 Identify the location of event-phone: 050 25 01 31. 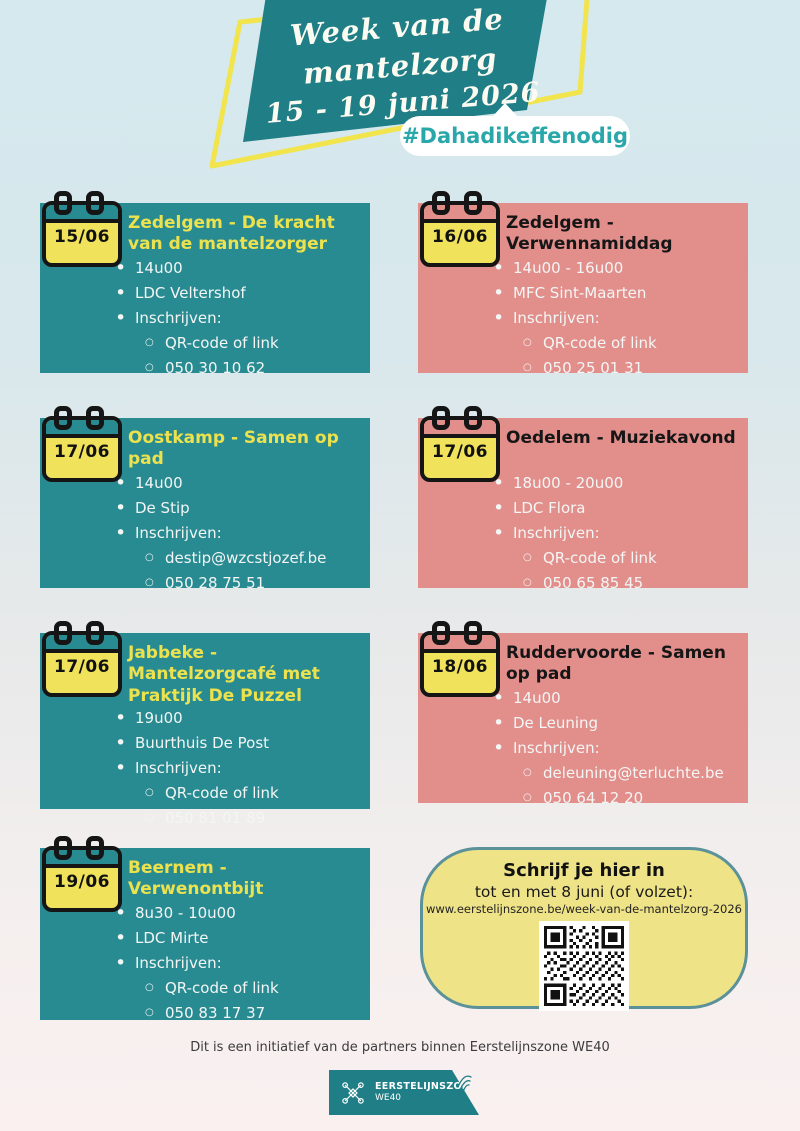
(635, 368).